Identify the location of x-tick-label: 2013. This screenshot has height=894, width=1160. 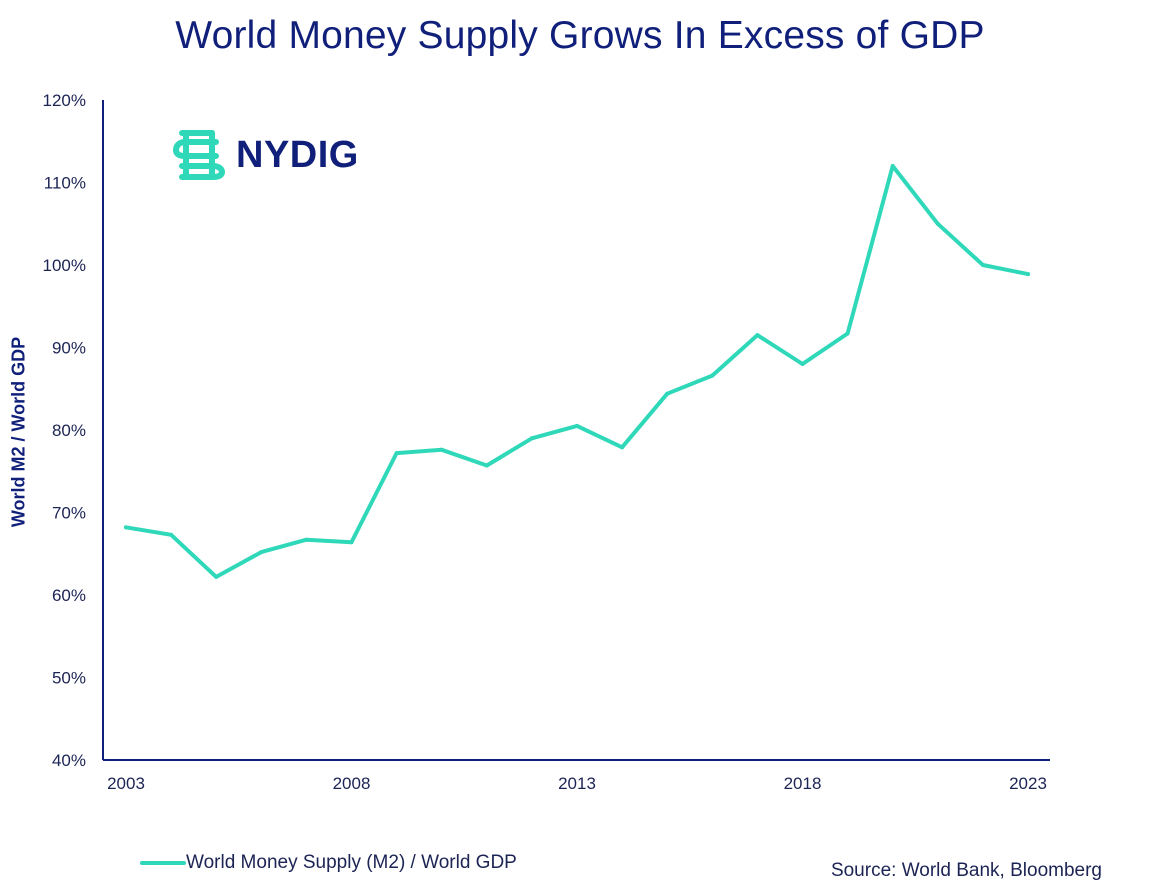
(577, 783).